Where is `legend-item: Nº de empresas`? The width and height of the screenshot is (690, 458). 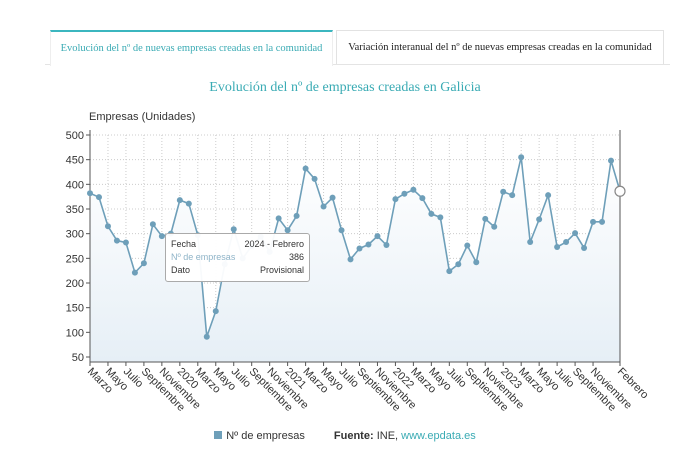
legend-item: Nº de empresas is located at coordinates (259, 436).